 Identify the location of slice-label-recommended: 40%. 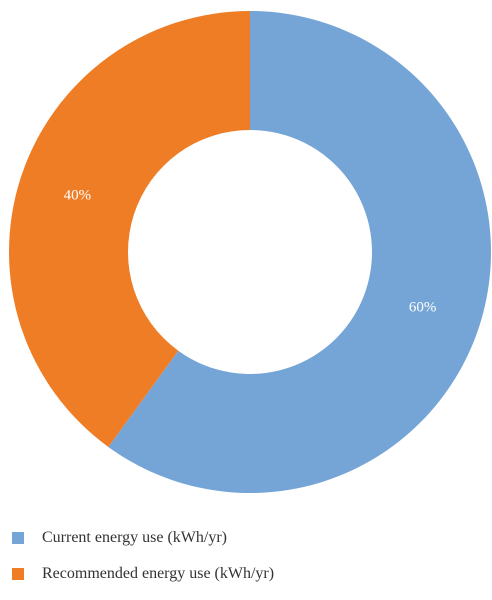
(78, 195).